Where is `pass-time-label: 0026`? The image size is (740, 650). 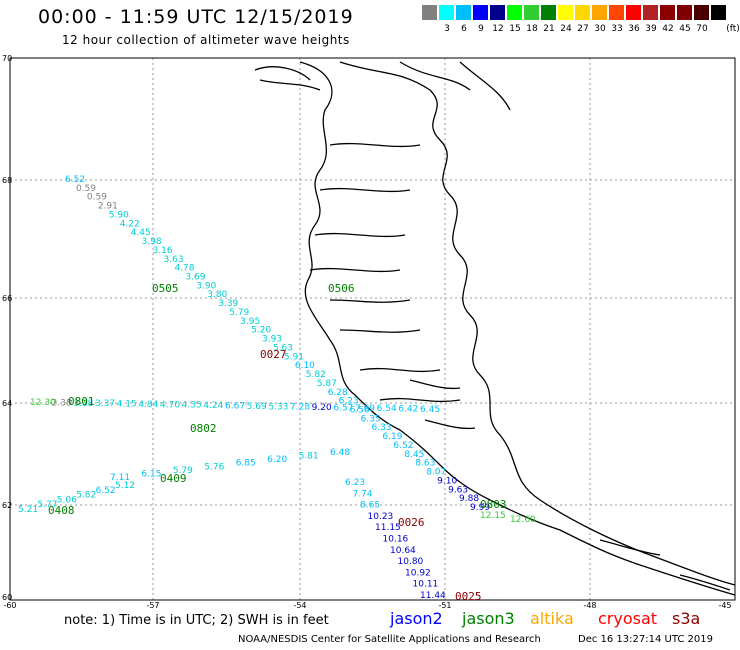 pass-time-label: 0026 is located at coordinates (411, 522).